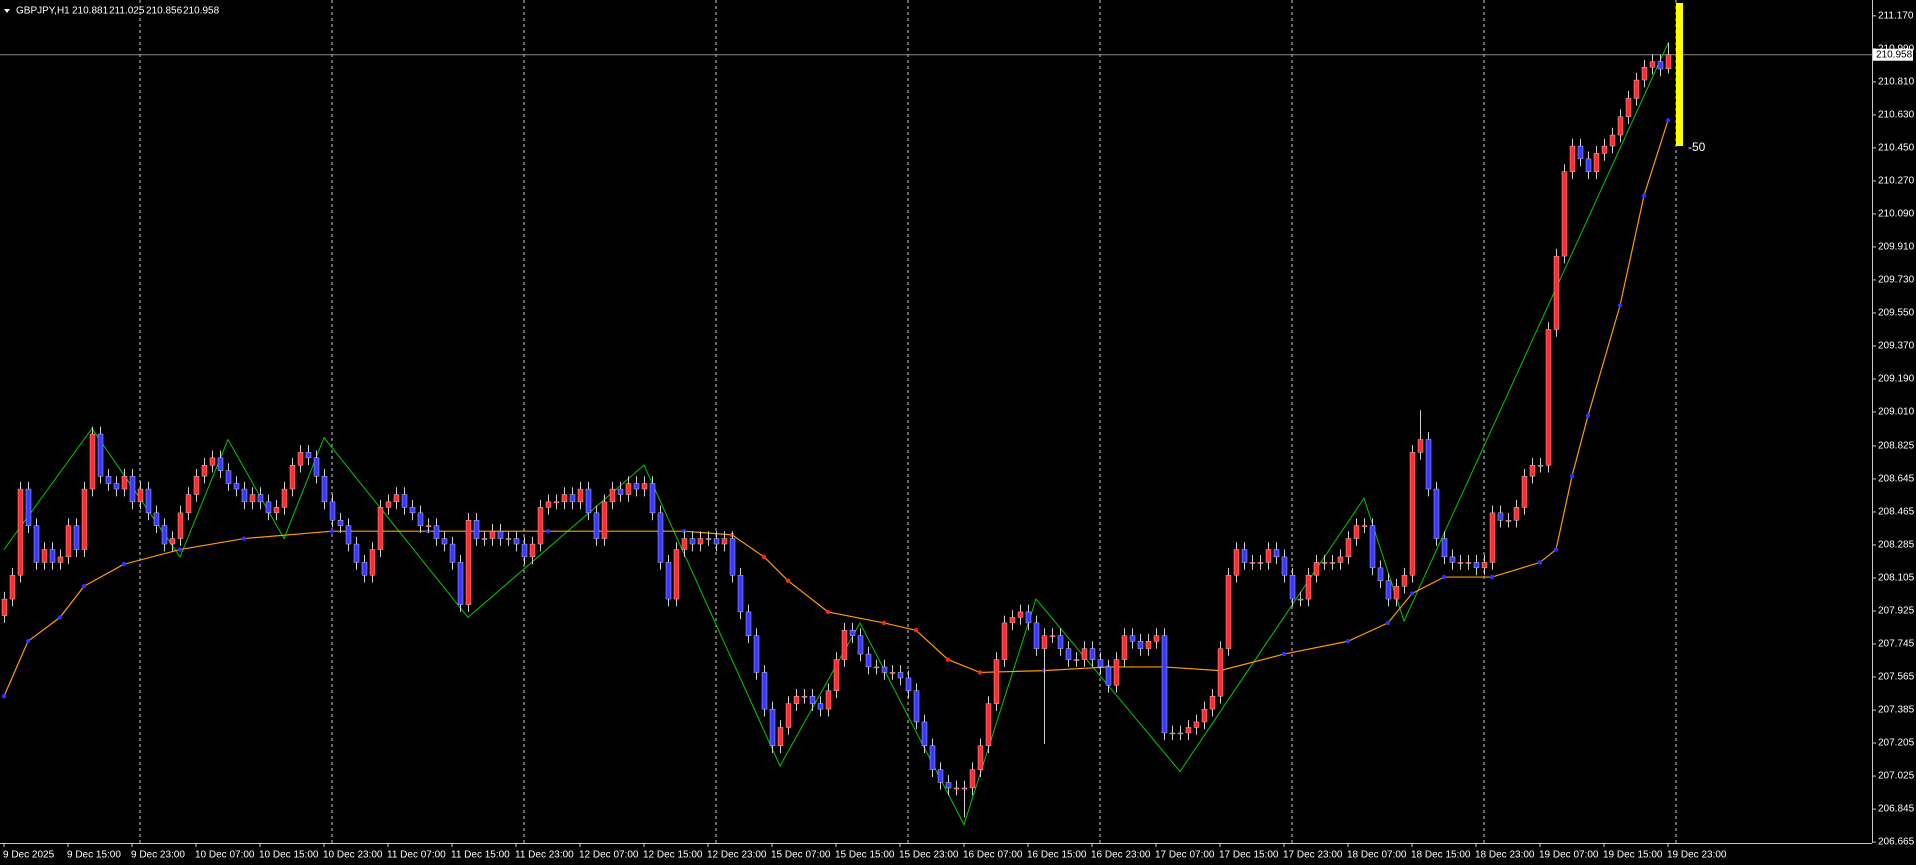  I want to click on menu-triangle, so click(7, 11).